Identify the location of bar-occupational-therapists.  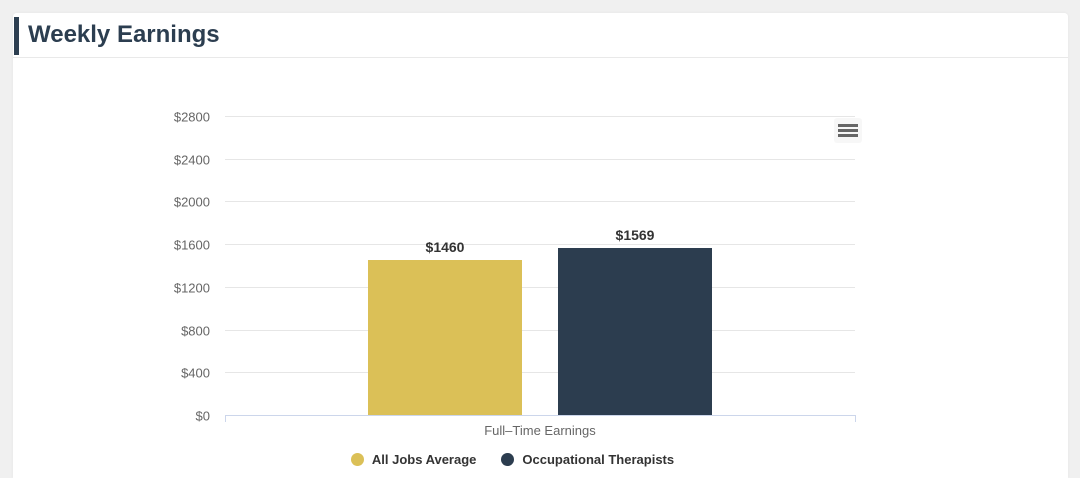
(635, 332).